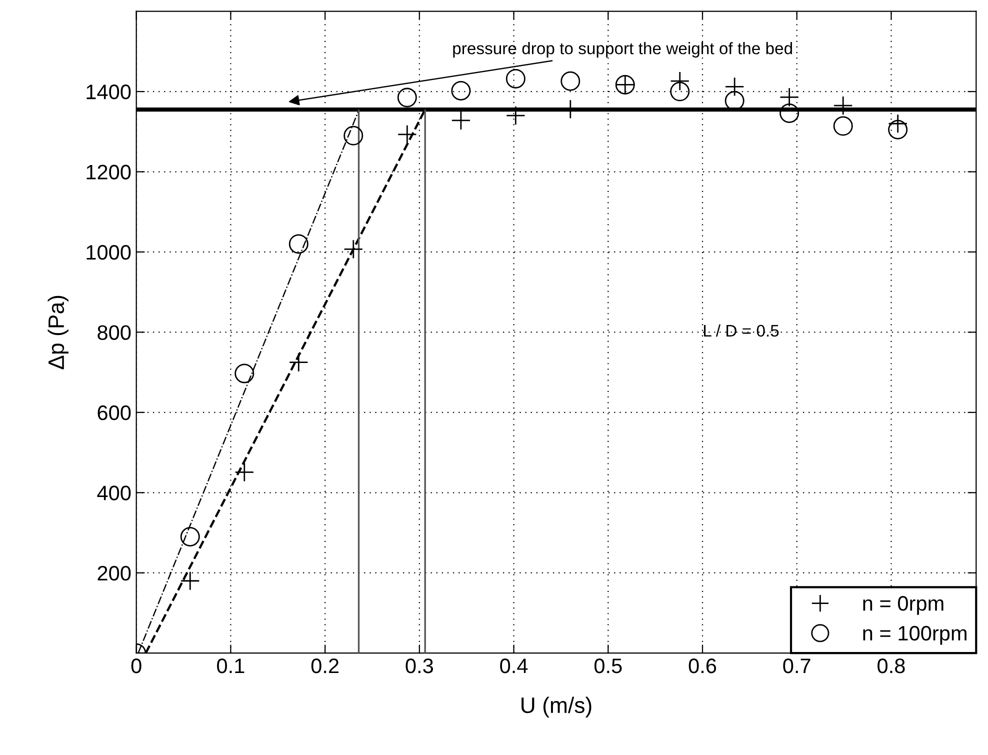 This screenshot has height=755, width=988. I want to click on x-tick-label: 0.7, so click(796, 666).